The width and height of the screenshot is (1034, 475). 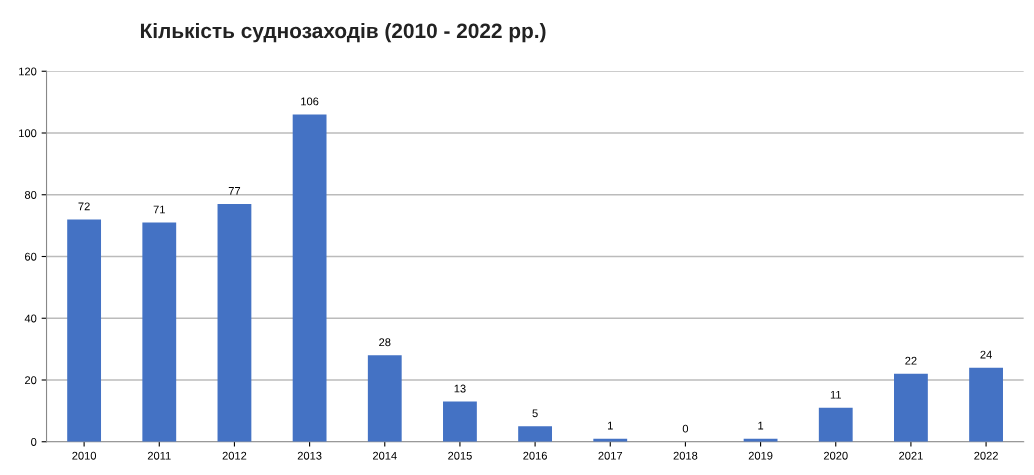 I want to click on x-tick-label: 2012, so click(x=234, y=455).